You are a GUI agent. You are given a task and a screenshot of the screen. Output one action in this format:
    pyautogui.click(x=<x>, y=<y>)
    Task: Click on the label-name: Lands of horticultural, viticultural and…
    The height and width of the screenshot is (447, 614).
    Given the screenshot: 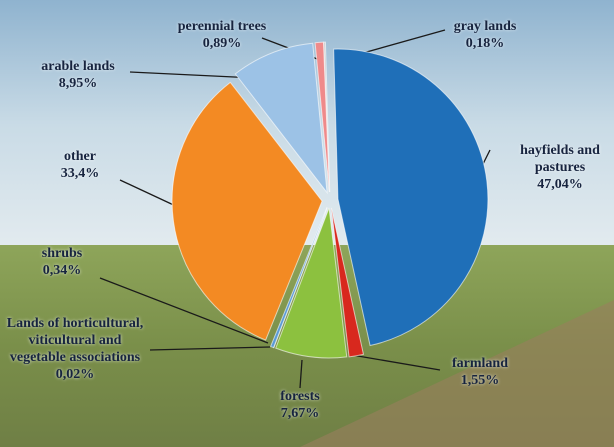 What is the action you would take?
    pyautogui.click(x=75, y=340)
    